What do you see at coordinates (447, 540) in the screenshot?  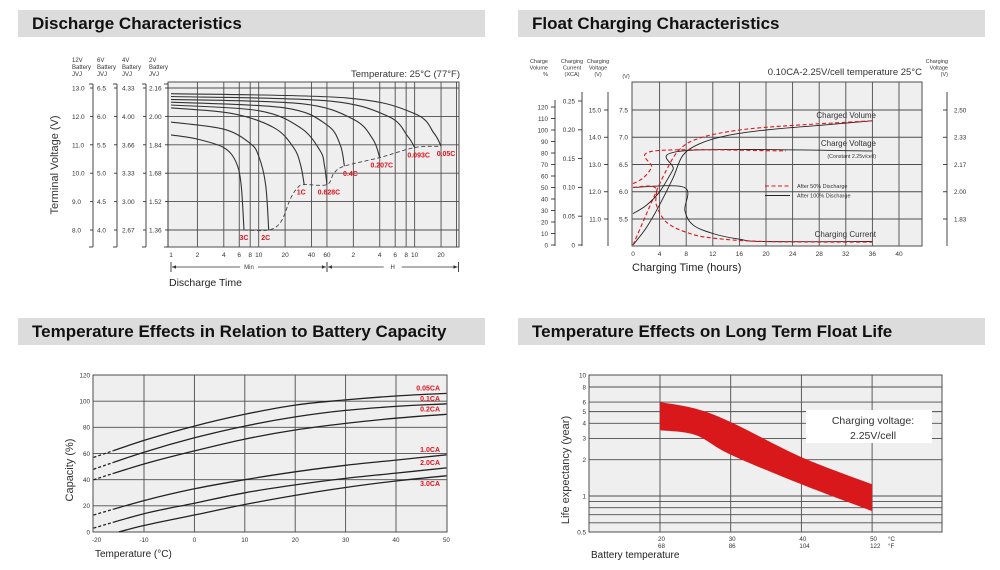 I see `x-tick-label: 50` at bounding box center [447, 540].